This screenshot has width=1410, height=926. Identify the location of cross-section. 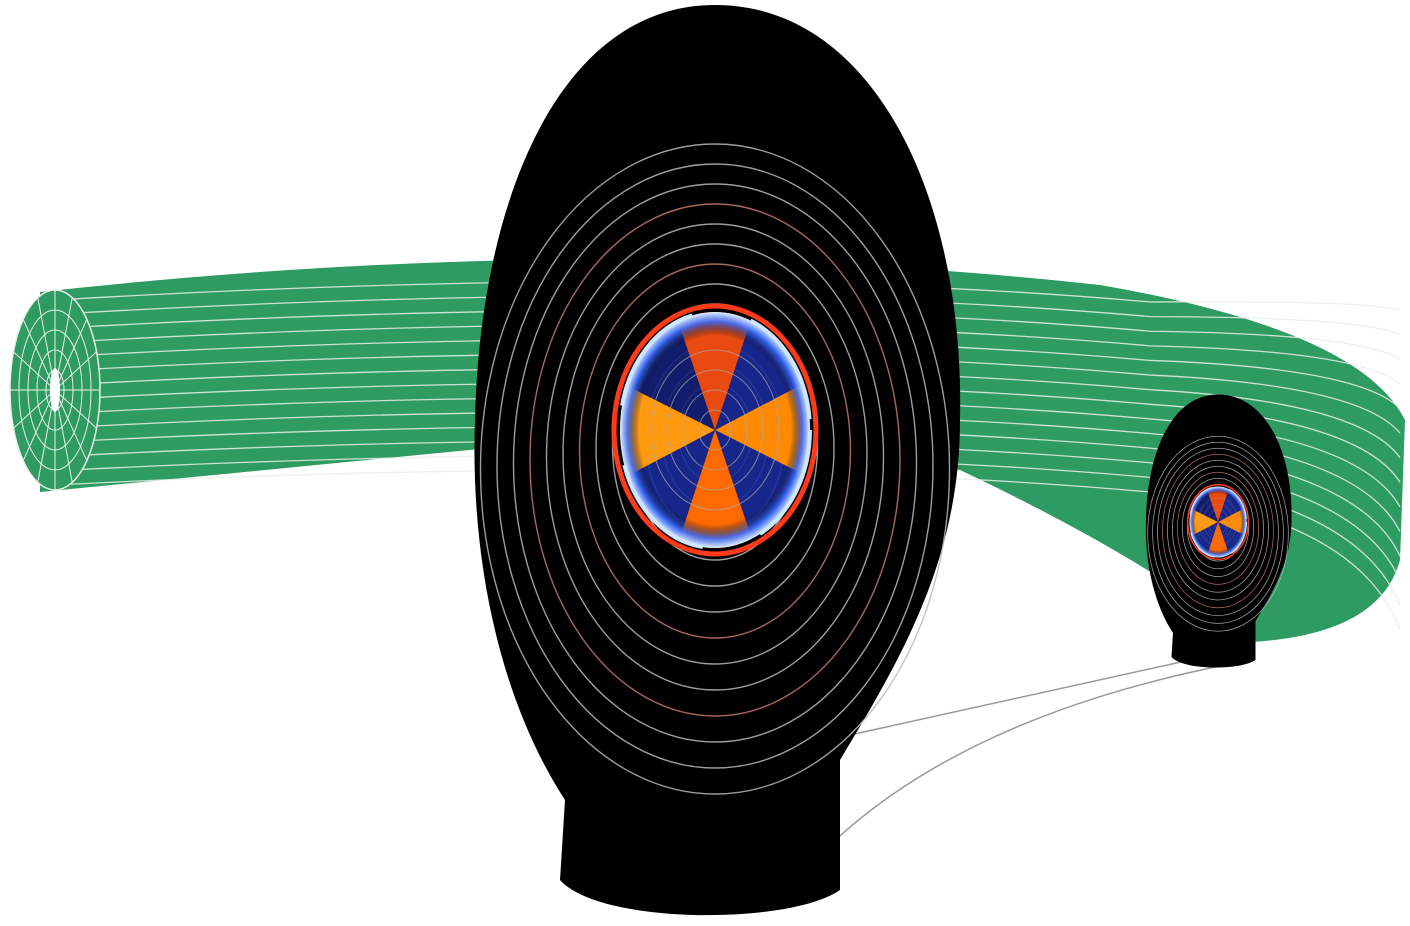
(1218, 531).